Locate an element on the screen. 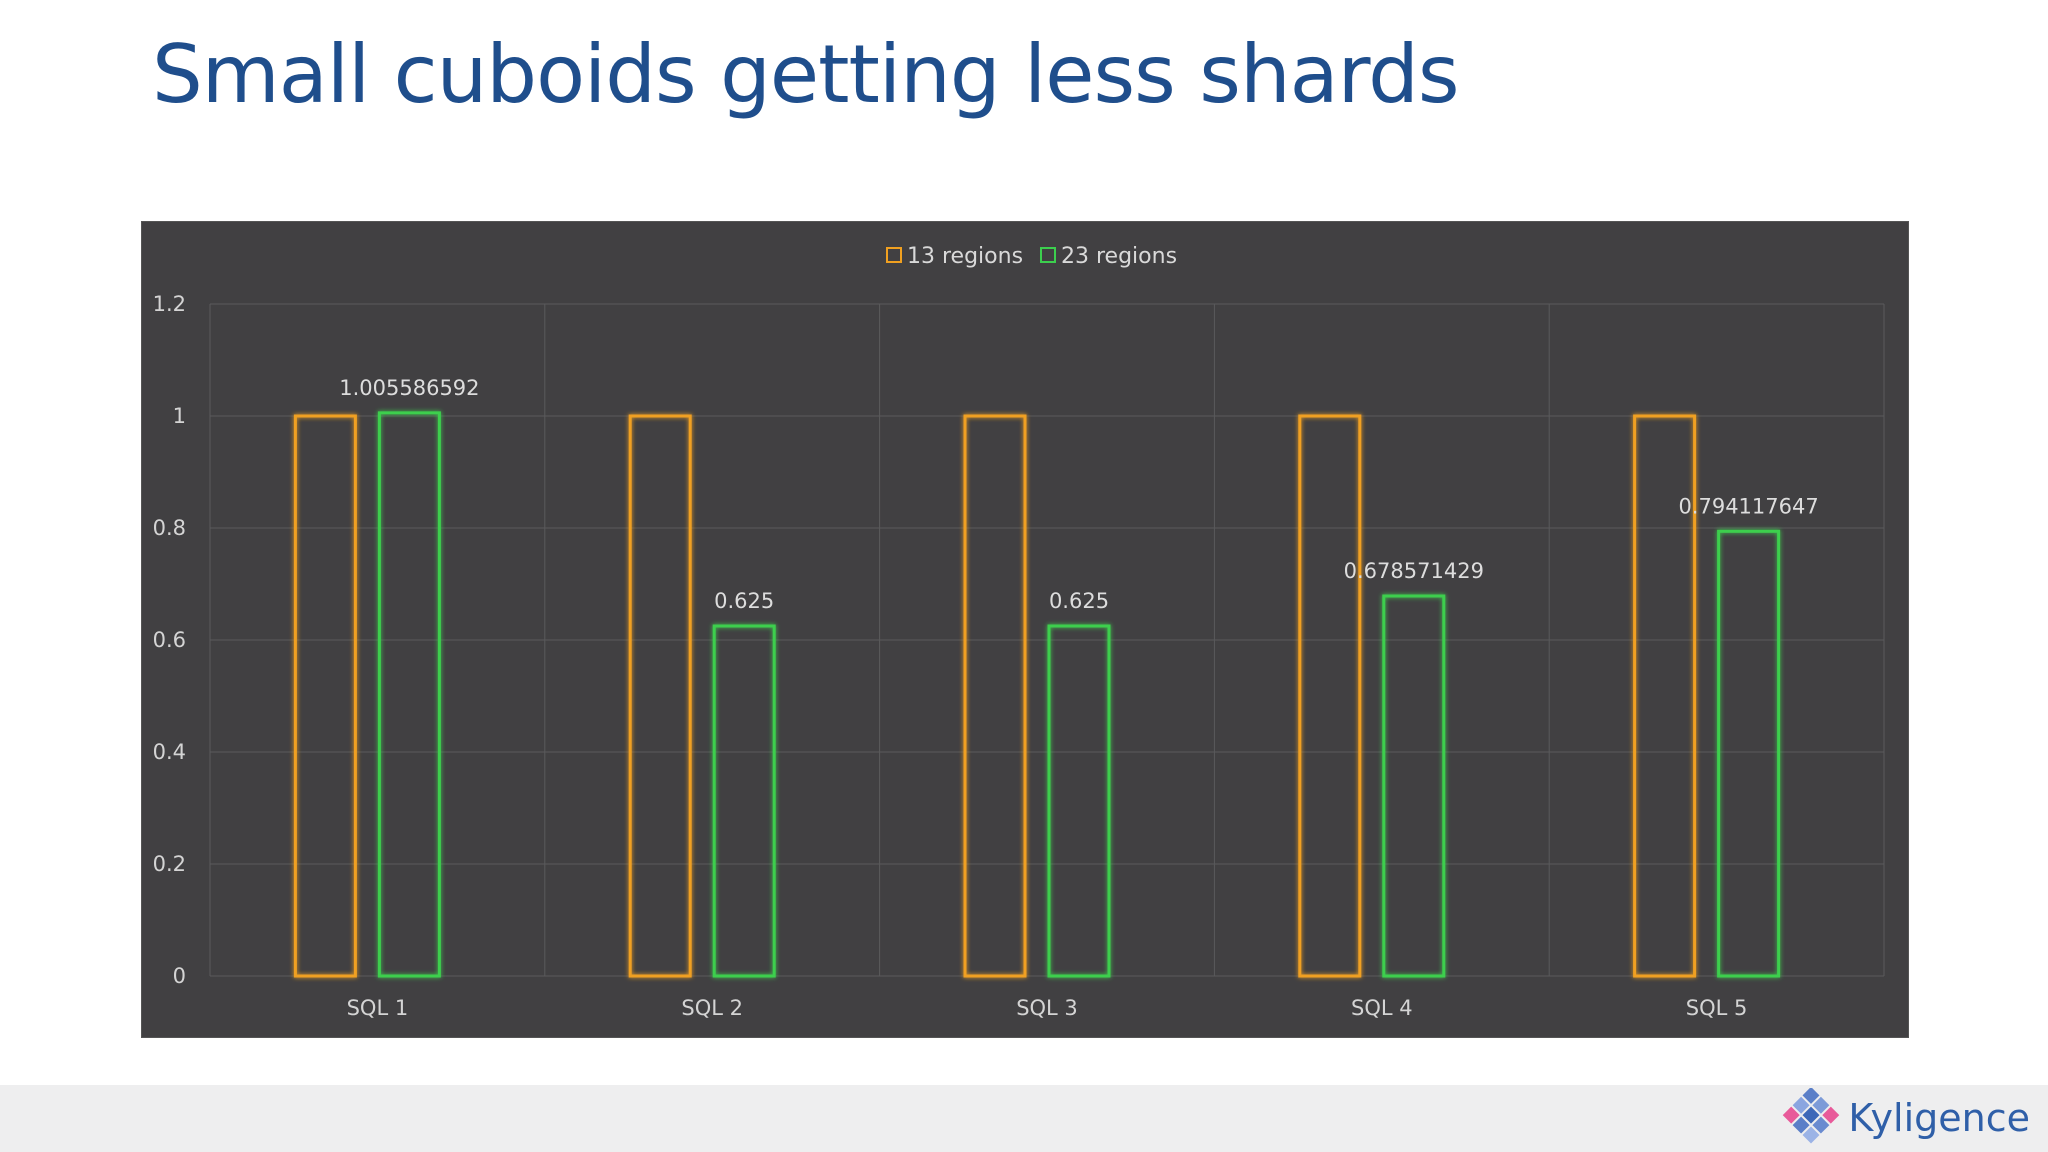  brand-logo: Kyligence is located at coordinates (1904, 1118).